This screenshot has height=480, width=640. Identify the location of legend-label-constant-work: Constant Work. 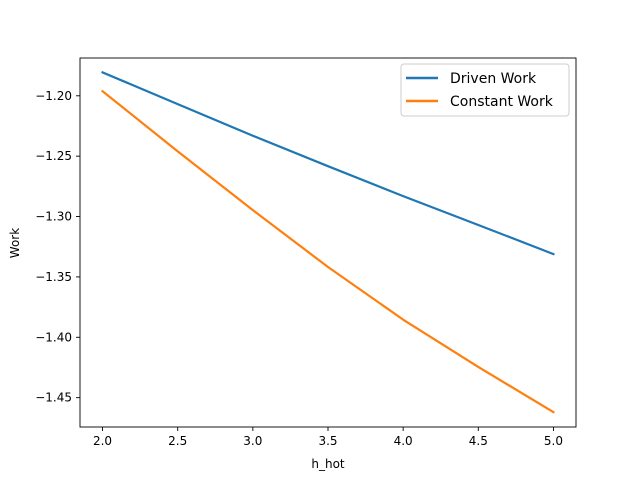
(502, 102).